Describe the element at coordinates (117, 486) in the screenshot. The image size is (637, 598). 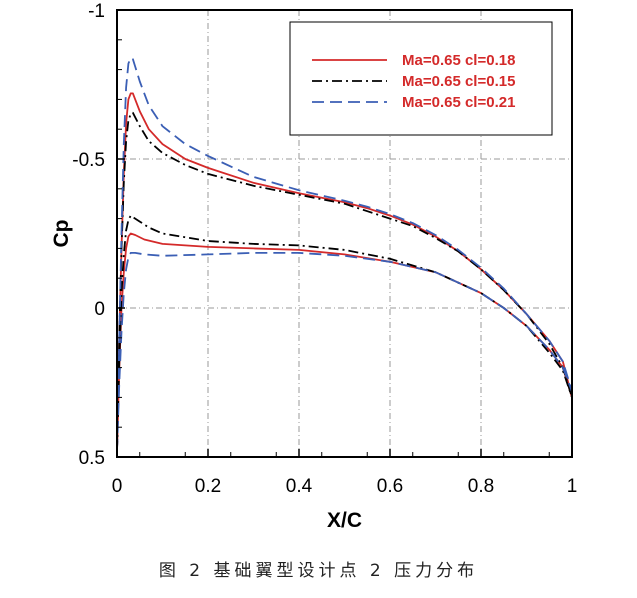
I see `x-tick-label: 0` at that location.